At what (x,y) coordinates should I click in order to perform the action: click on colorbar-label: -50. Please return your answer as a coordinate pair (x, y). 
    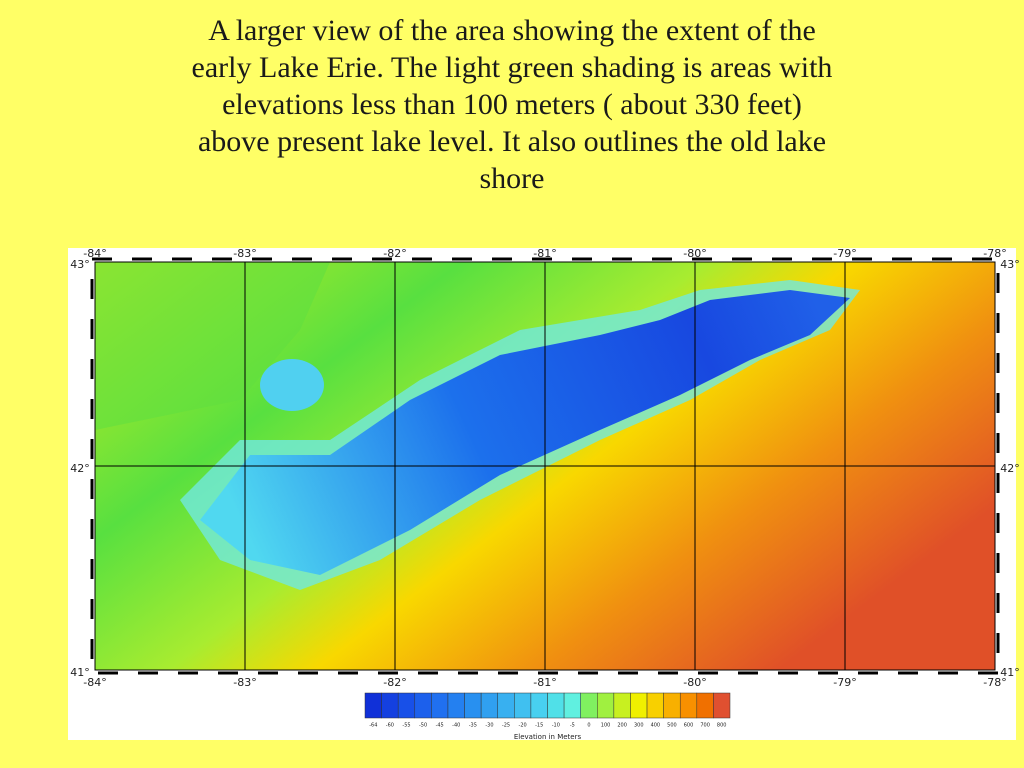
    Looking at the image, I should click on (423, 726).